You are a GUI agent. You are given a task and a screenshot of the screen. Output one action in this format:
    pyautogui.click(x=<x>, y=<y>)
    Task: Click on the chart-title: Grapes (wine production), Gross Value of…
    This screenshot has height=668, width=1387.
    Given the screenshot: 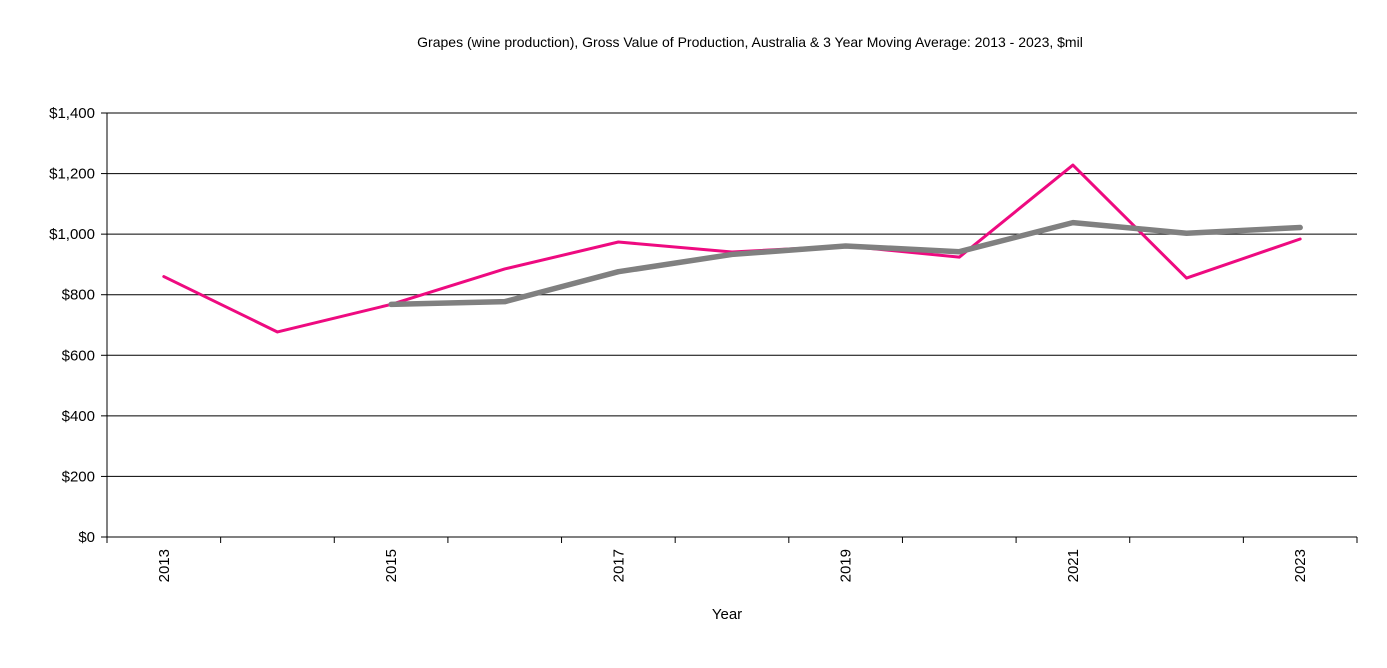 What is the action you would take?
    pyautogui.click(x=750, y=42)
    